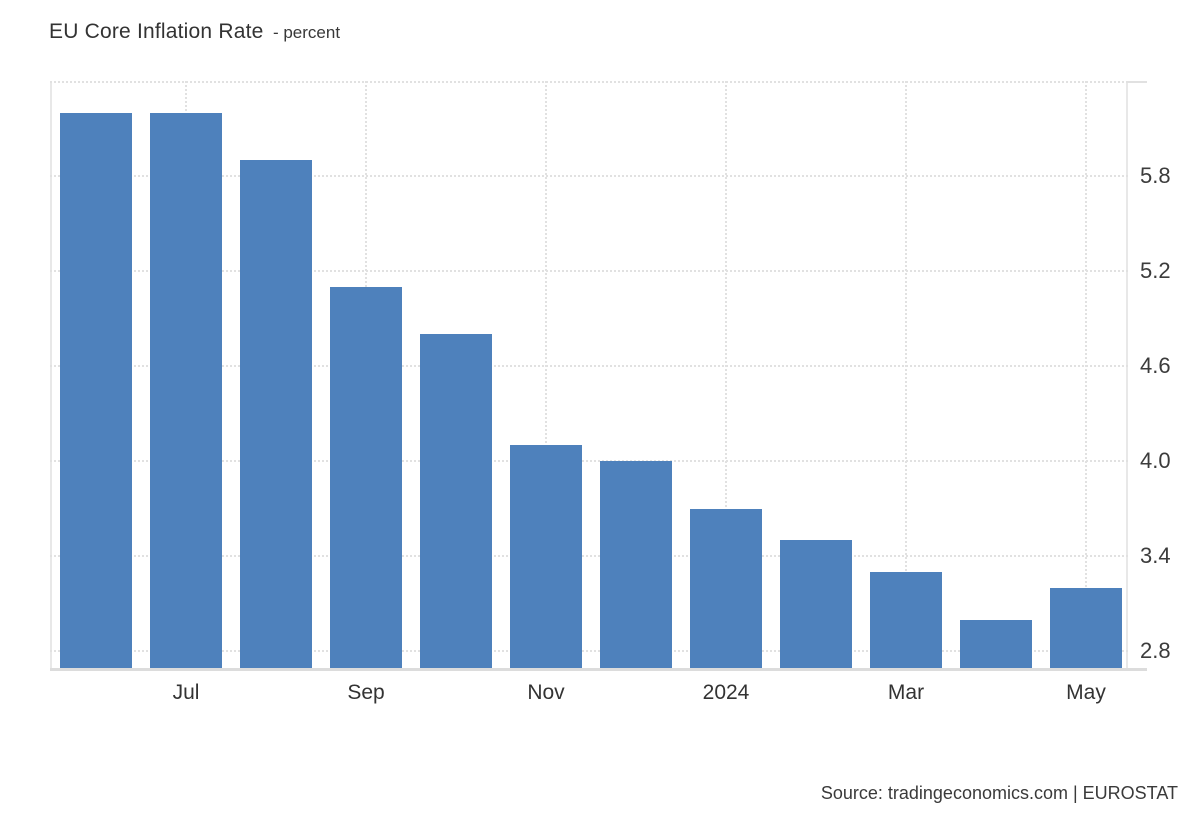 The image size is (1200, 820). I want to click on top-axis-tick, so click(1137, 82).